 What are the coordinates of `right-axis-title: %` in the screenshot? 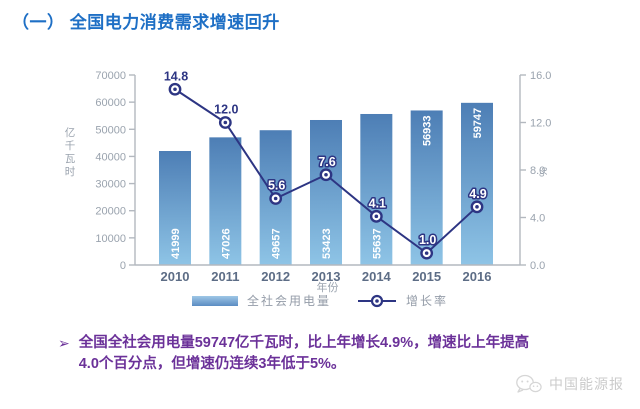 It's located at (544, 172).